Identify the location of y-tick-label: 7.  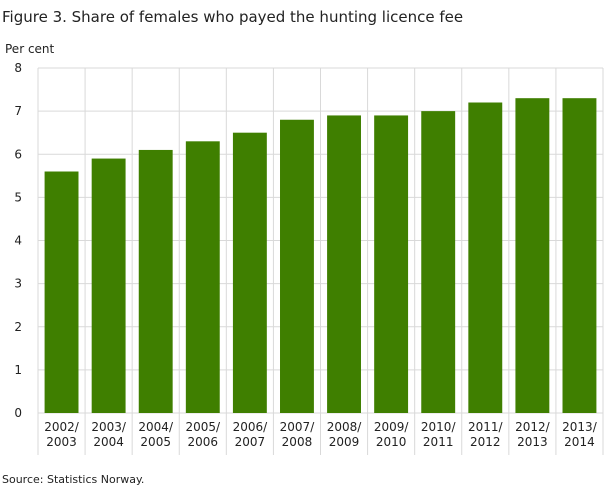
(18, 111).